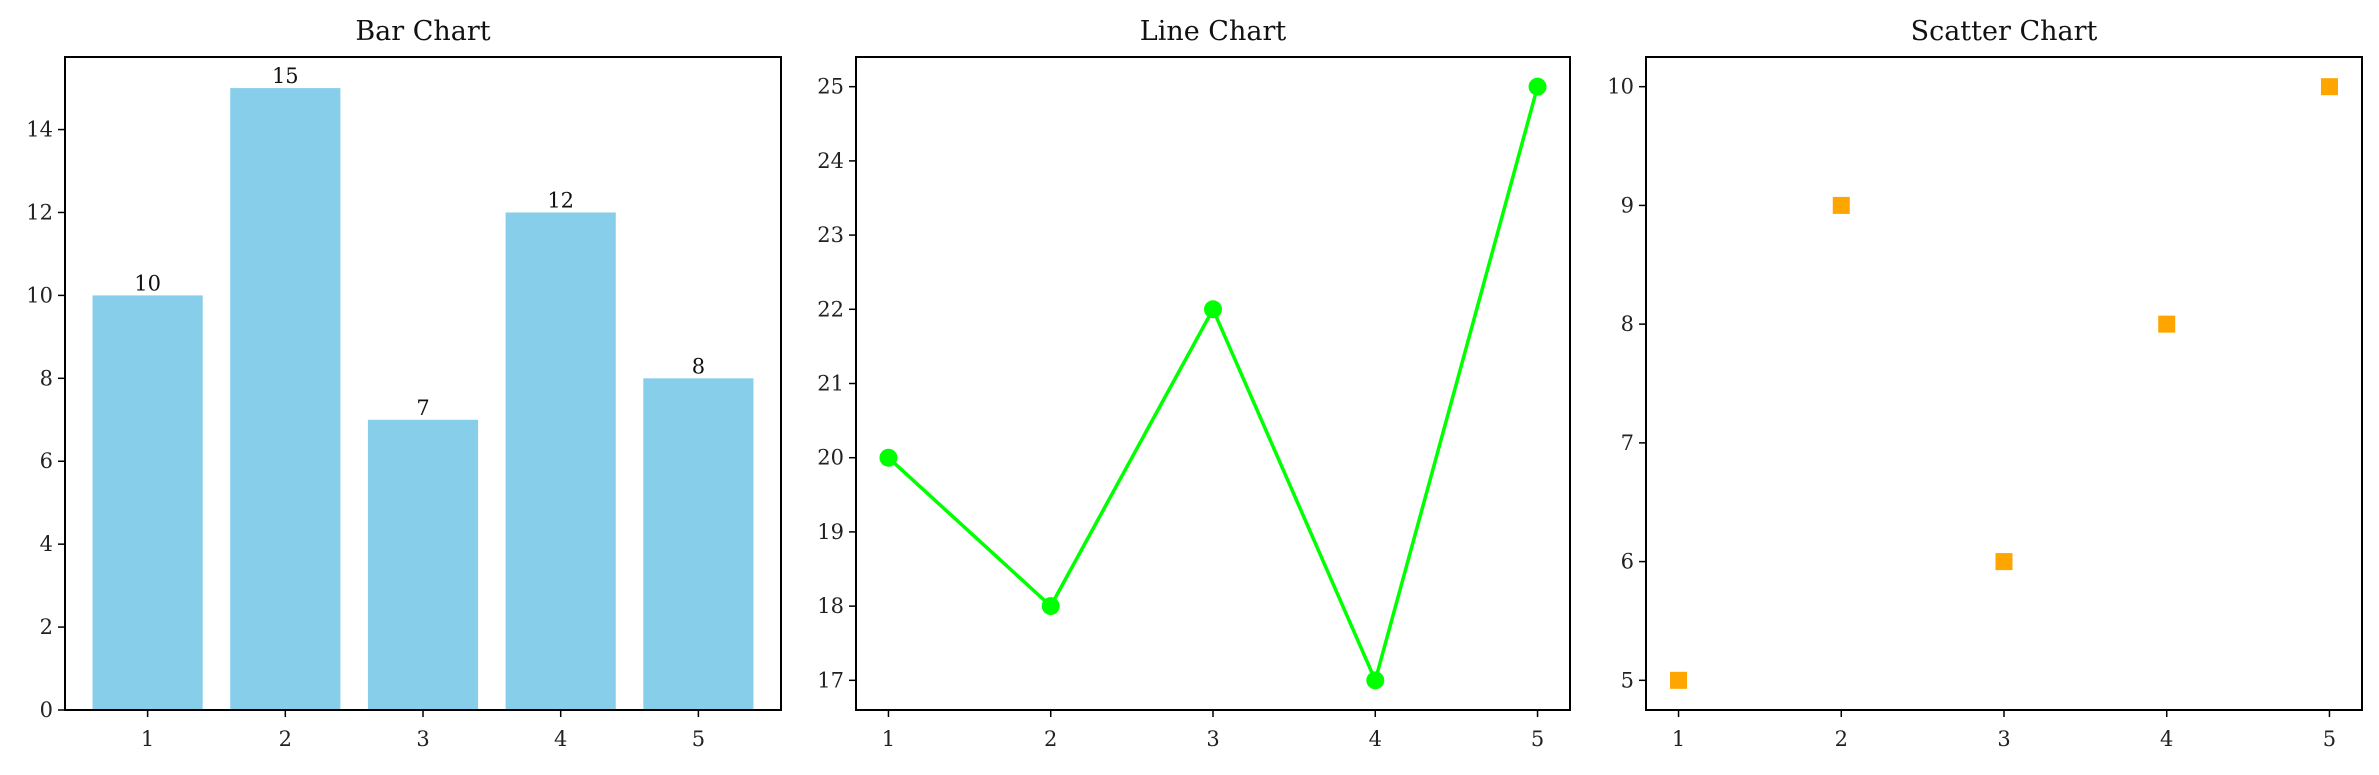 The image size is (2379, 775). Describe the element at coordinates (1627, 443) in the screenshot. I see `scatter-chart-ytick-label: 7` at that location.